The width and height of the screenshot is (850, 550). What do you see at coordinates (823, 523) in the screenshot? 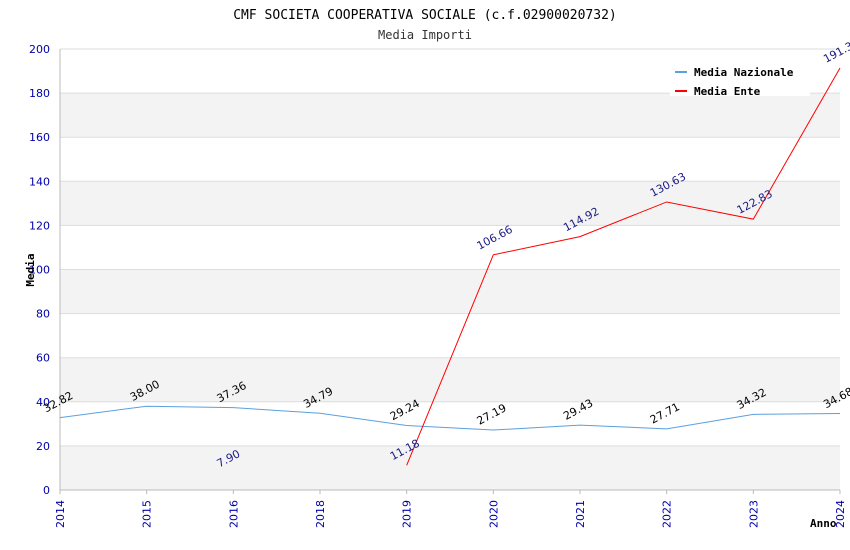
I see `x-axis-label: Anno` at bounding box center [823, 523].